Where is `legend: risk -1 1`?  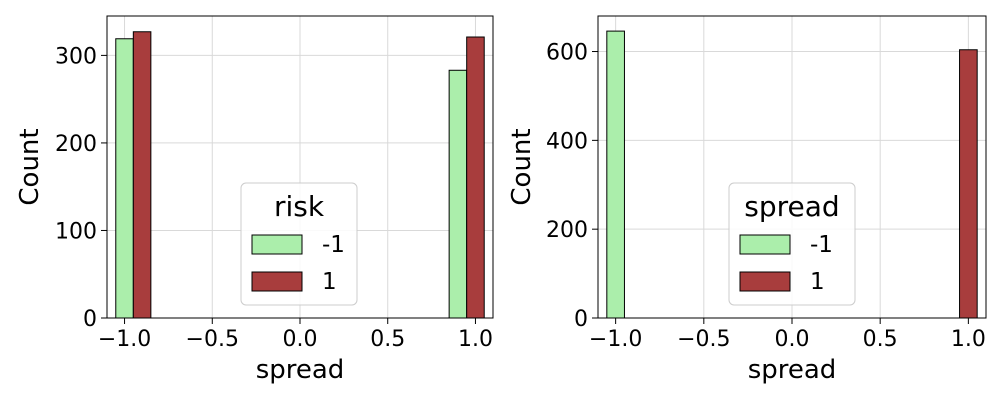
legend: risk -1 1 is located at coordinates (299, 244).